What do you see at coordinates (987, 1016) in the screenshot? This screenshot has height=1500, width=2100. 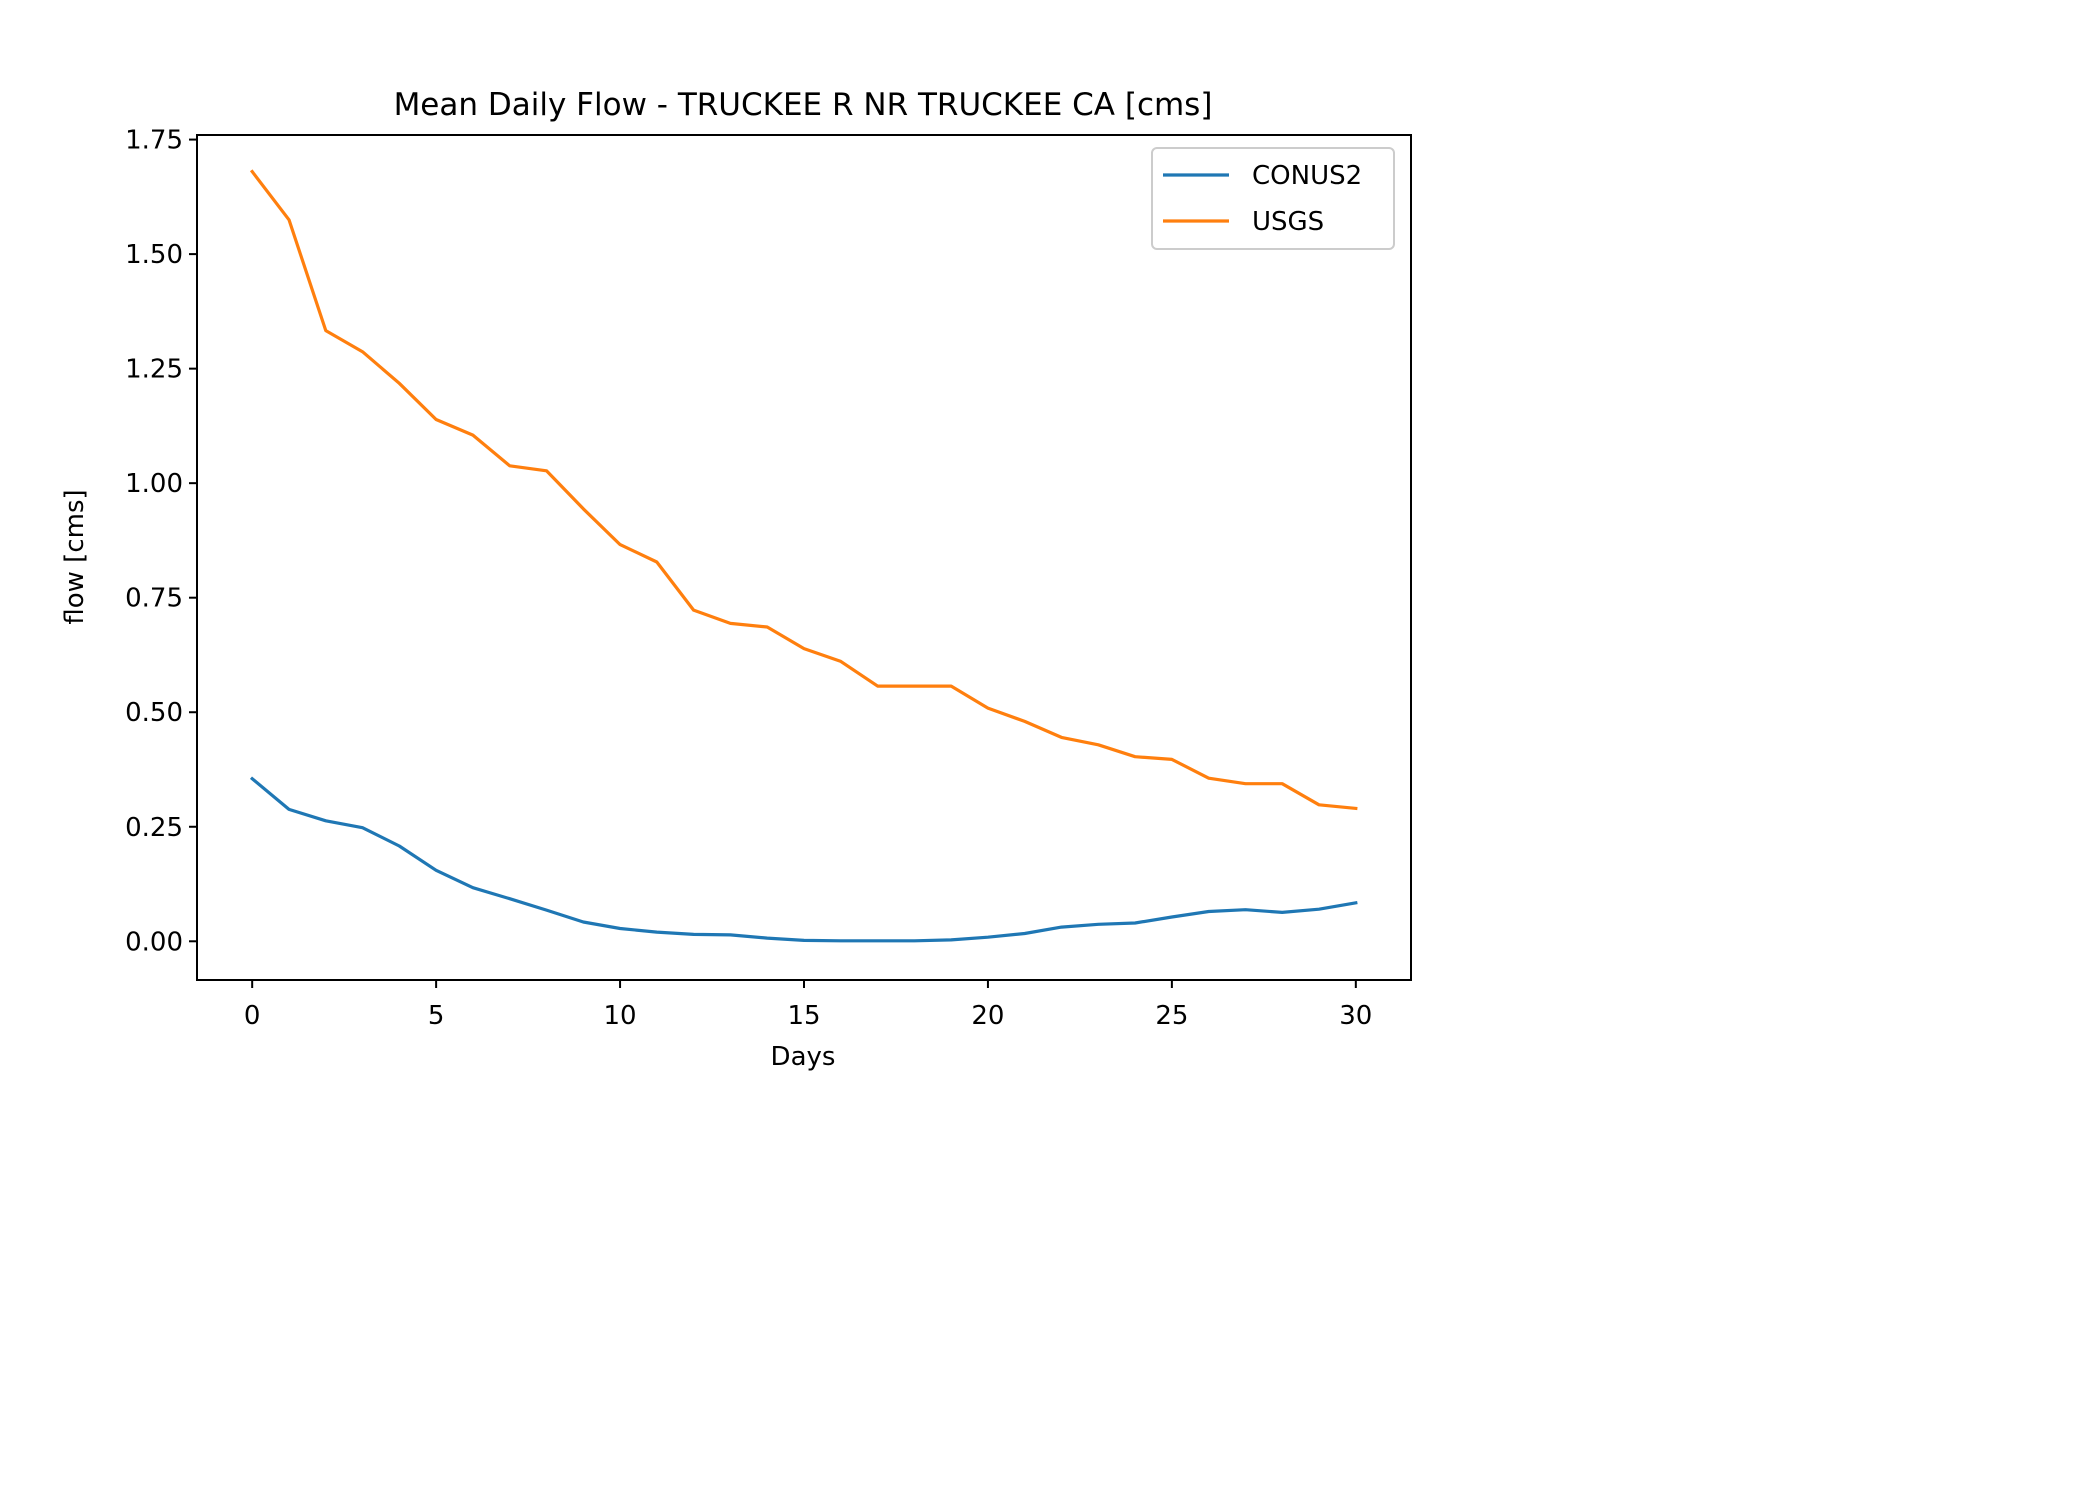 I see `x-tick-label: 20` at bounding box center [987, 1016].